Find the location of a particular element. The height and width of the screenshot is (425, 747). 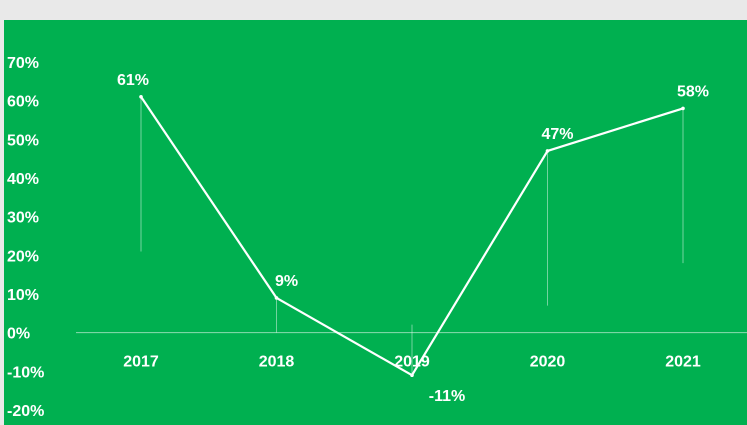

x-tick-label: 2019 is located at coordinates (412, 362).